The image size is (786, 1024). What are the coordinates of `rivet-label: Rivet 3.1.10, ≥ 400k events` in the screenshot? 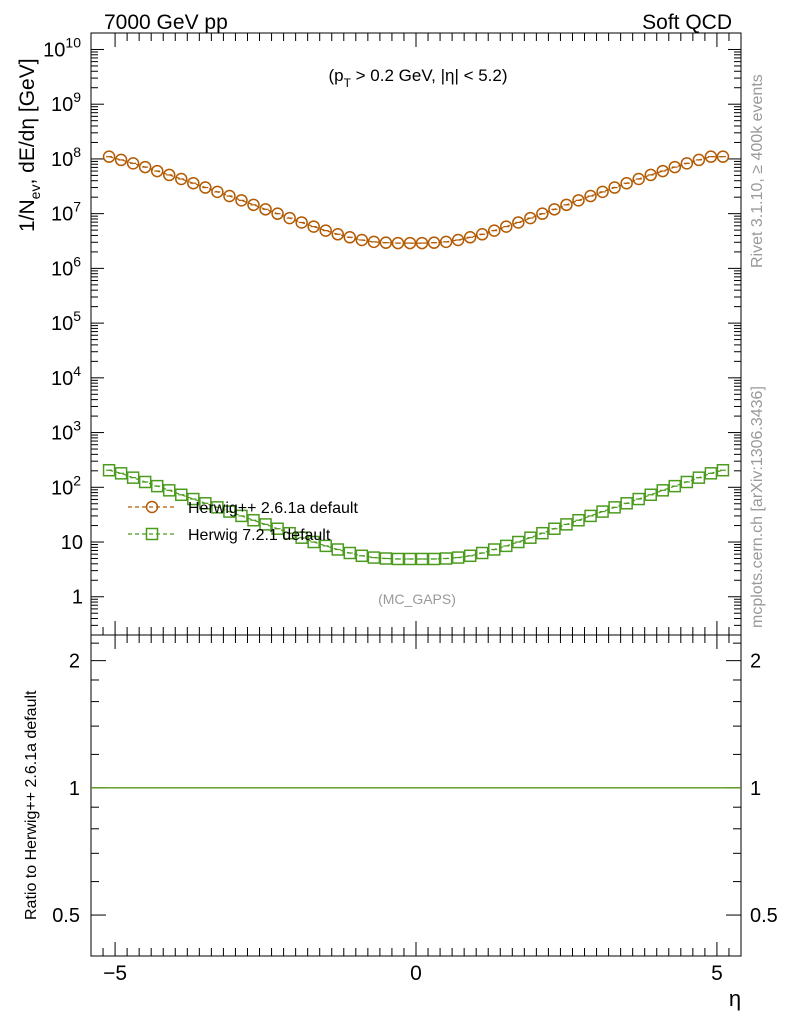 It's located at (757, 171).